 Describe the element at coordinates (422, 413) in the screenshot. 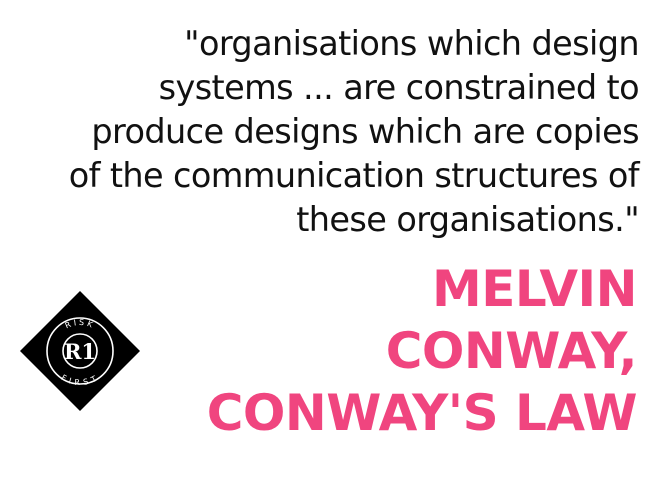

I see `attribution-line: CONWAY'S LAW` at that location.